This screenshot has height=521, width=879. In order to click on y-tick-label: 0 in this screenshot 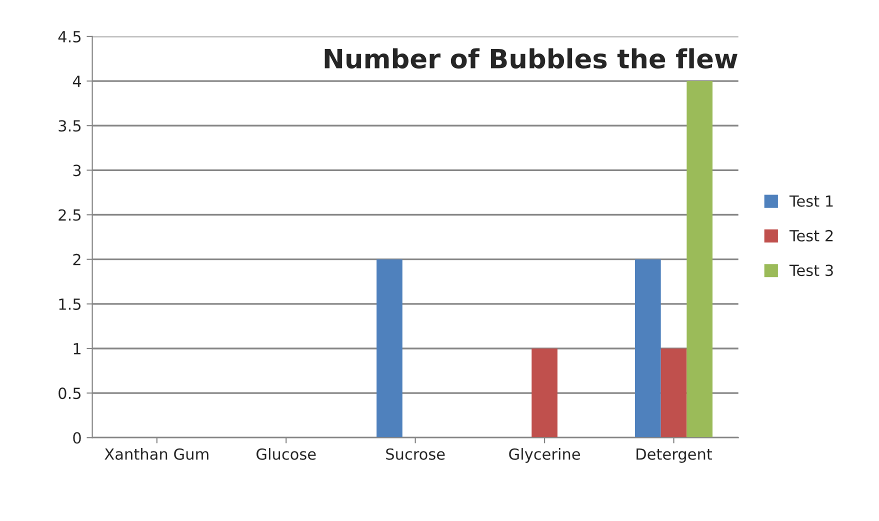, I will do `click(77, 438)`.